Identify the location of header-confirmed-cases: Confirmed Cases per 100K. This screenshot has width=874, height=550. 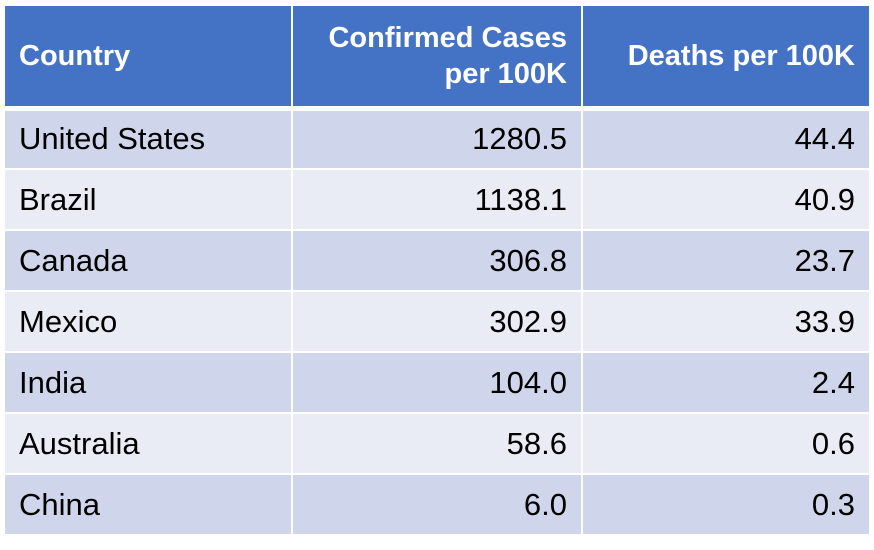
(437, 57).